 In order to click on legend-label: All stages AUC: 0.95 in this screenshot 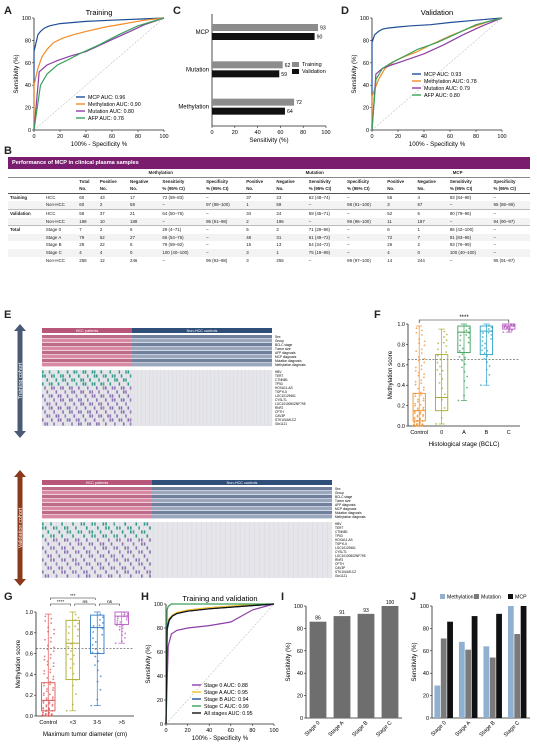, I will do `click(228, 714)`.